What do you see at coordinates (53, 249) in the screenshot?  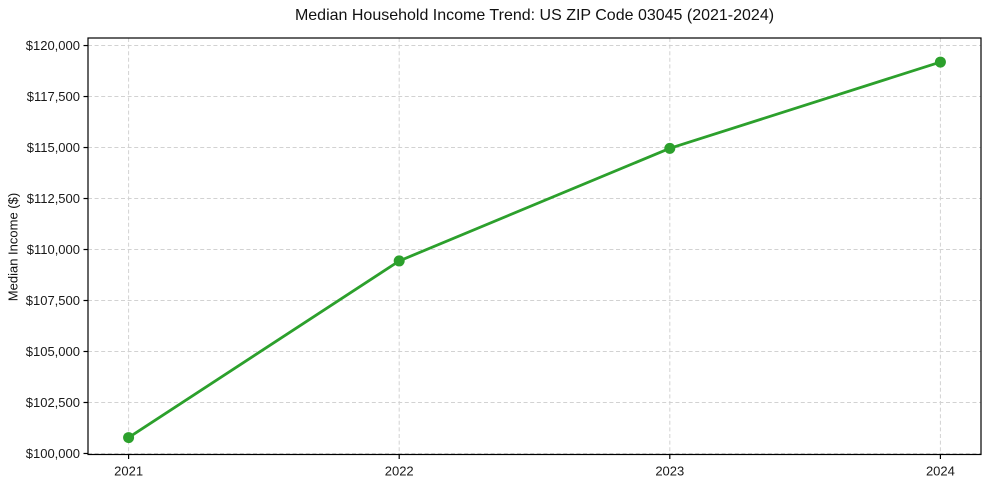 I see `y-tick-label: $110,000` at bounding box center [53, 249].